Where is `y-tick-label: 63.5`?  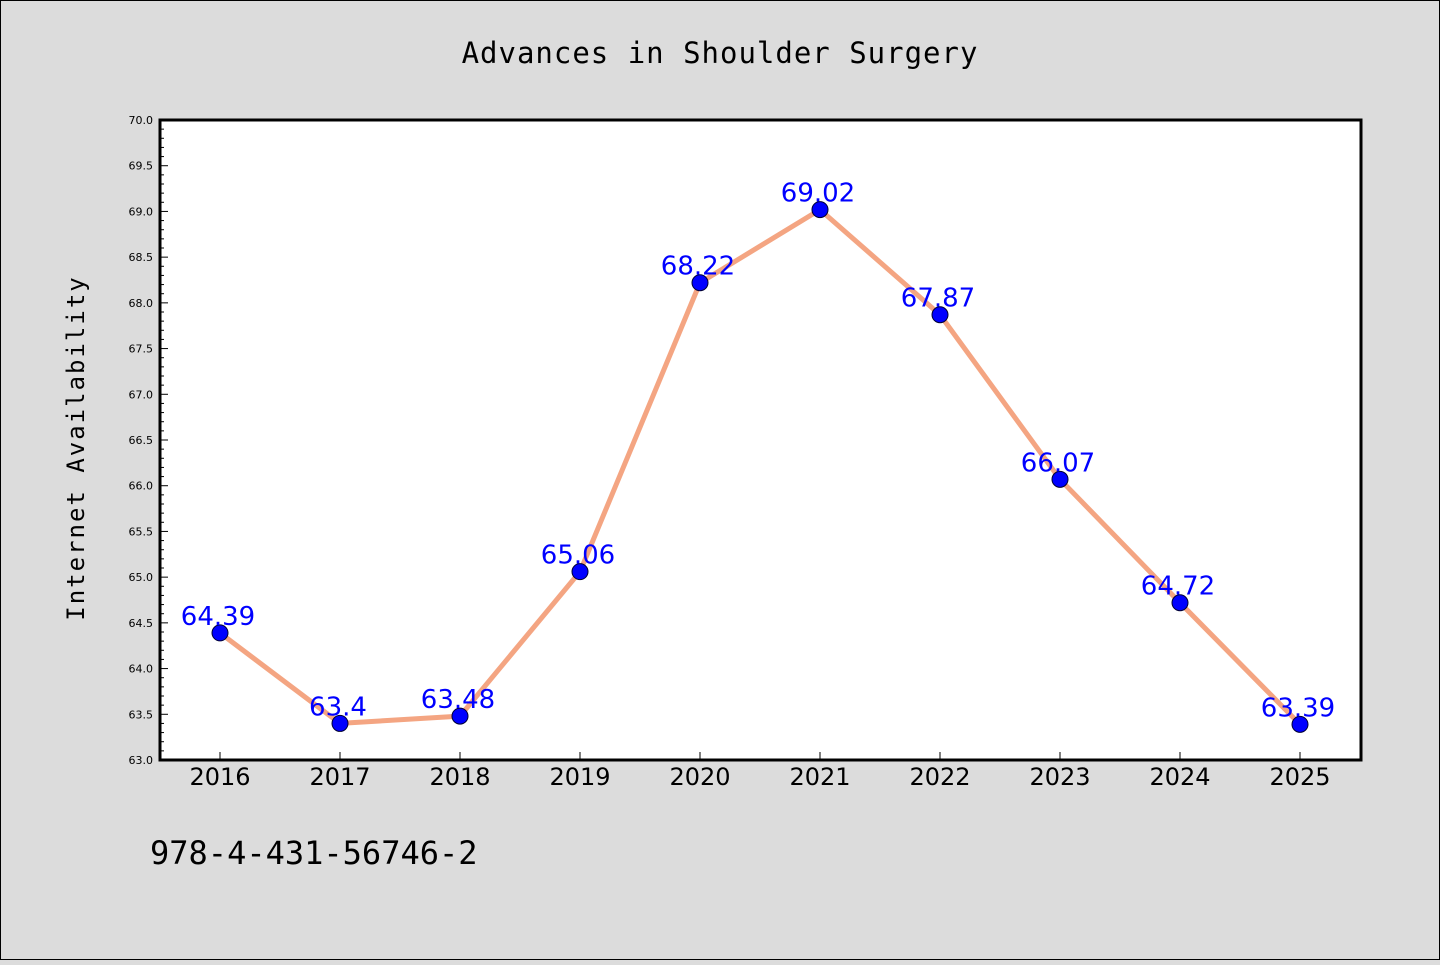
y-tick-label: 63.5 is located at coordinates (141, 714).